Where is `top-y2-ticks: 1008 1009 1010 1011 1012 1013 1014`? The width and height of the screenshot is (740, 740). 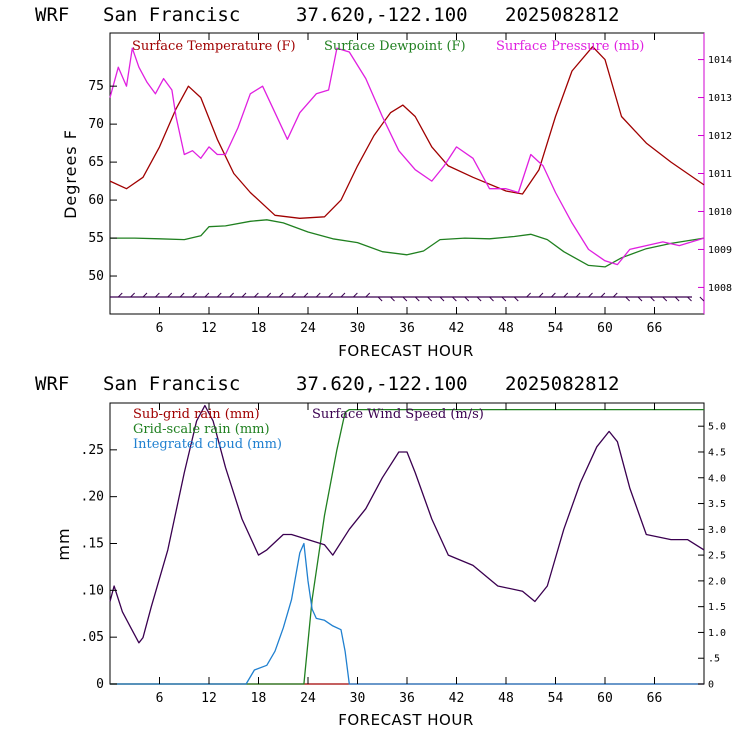 top-y2-ticks: 1008 1009 1010 1011 1012 1013 1014 is located at coordinates (715, 174).